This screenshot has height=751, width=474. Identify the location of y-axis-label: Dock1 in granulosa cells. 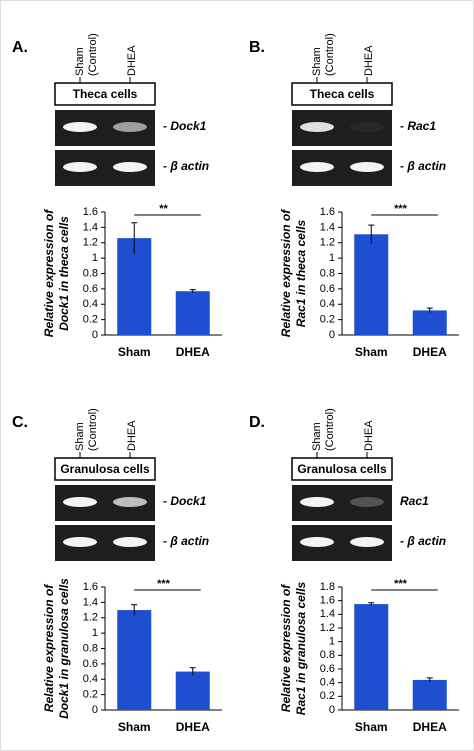
(64, 648).